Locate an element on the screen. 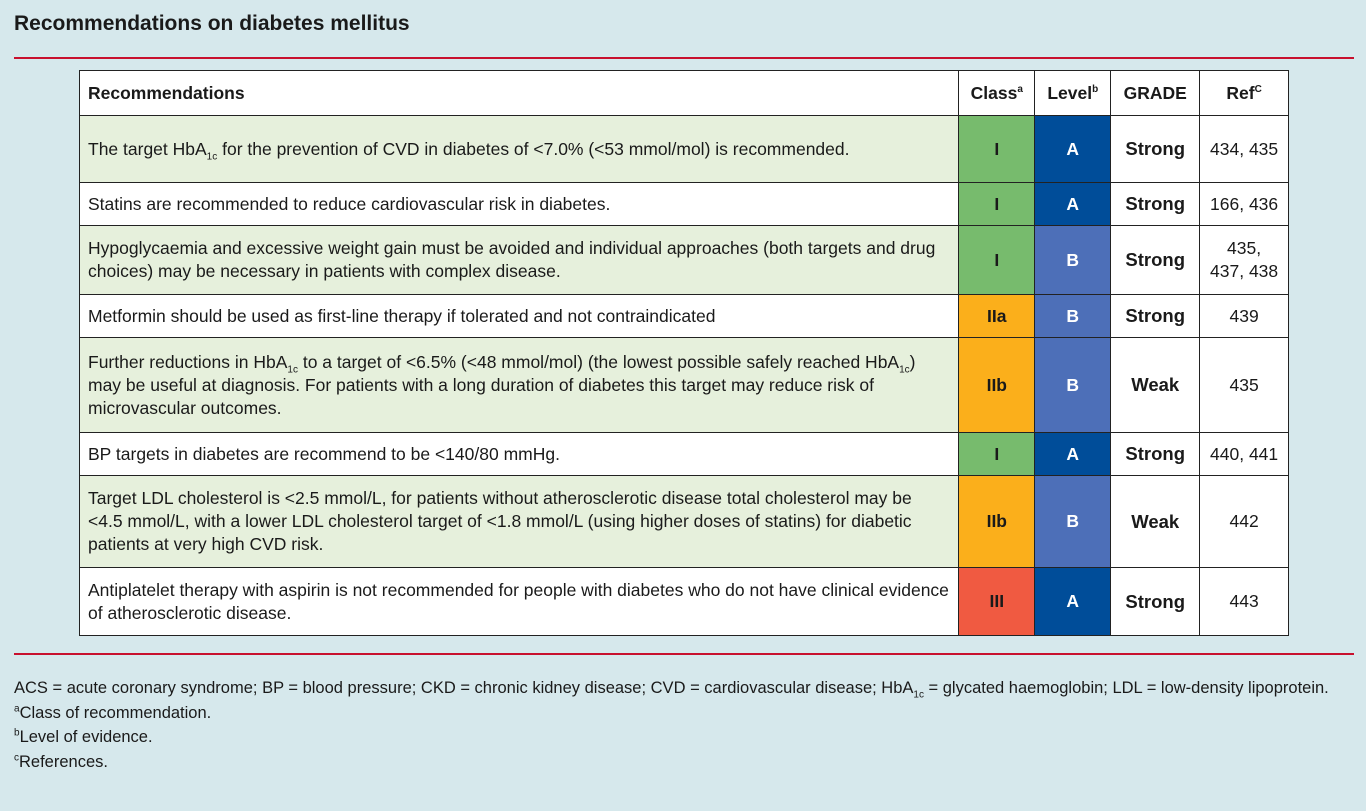 The width and height of the screenshot is (1366, 811). ref-cell: 435 is located at coordinates (1244, 385).